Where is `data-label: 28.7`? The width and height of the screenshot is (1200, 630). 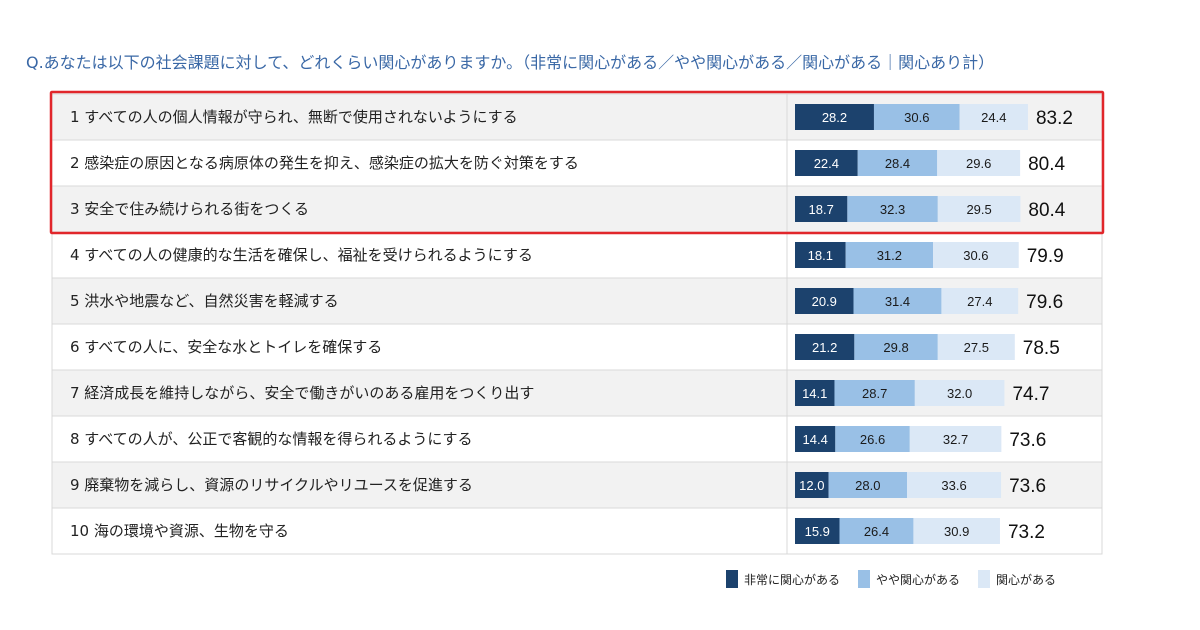
data-label: 28.7 is located at coordinates (874, 393).